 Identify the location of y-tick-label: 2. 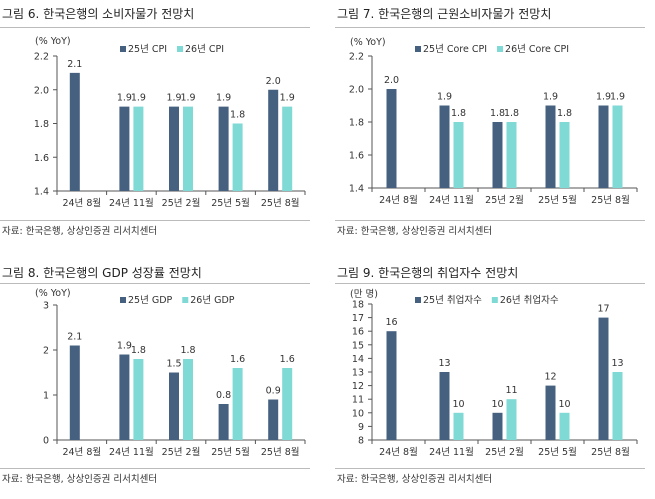
(46, 351).